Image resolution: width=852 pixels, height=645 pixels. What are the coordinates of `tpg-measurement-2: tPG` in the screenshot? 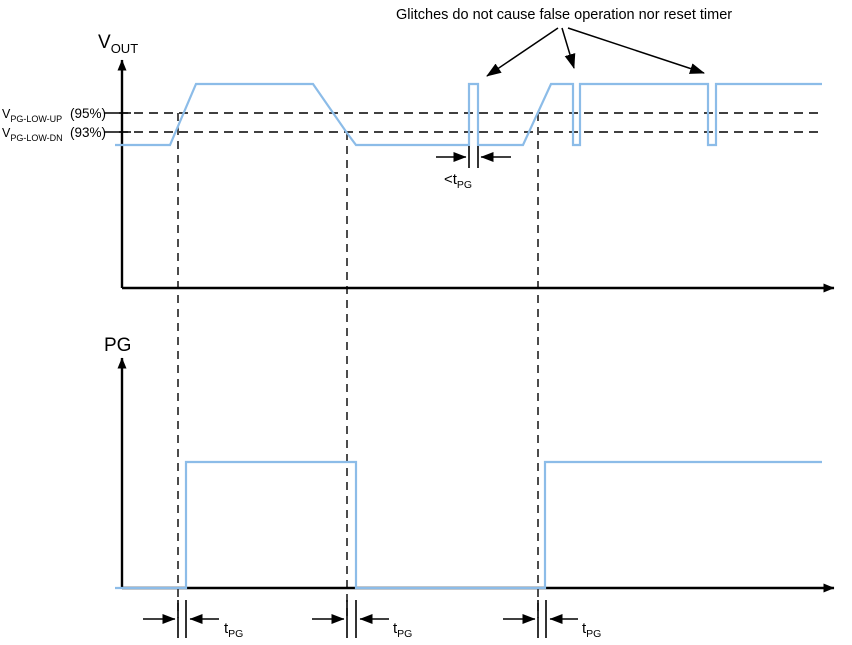 It's located at (362, 620).